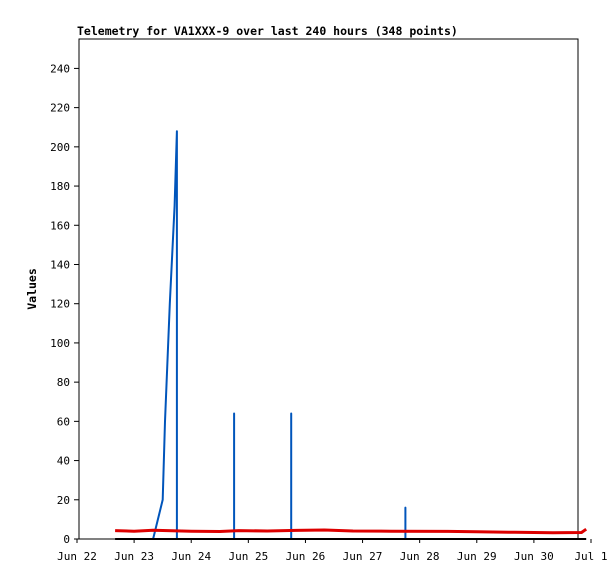 The image size is (615, 584). I want to click on y-tick-label: 80, so click(63, 382).